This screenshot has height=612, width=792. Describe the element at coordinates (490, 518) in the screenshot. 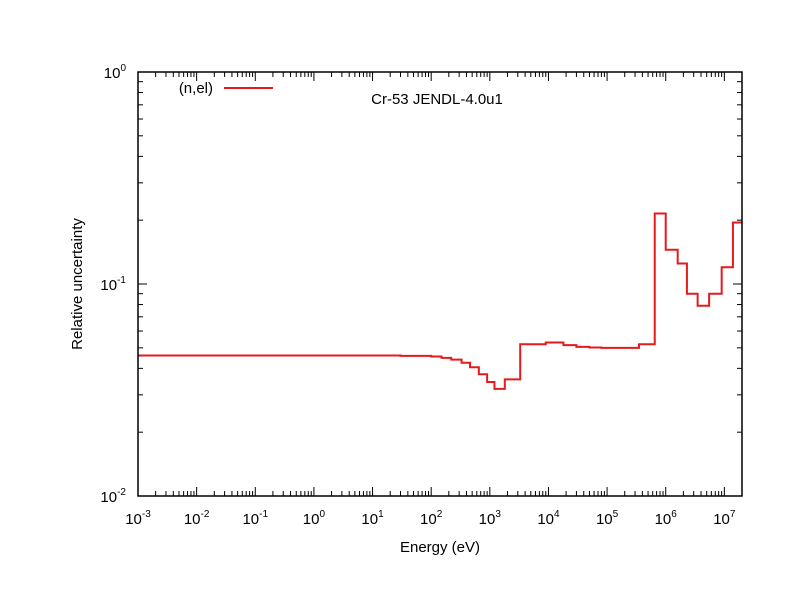

I see `x-tick-label: 10³` at that location.